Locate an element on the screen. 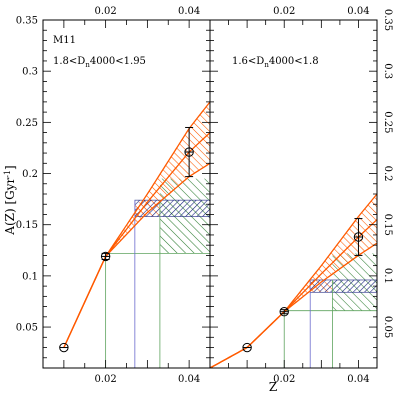  y-tick-label: 0.3 is located at coordinates (30, 72).